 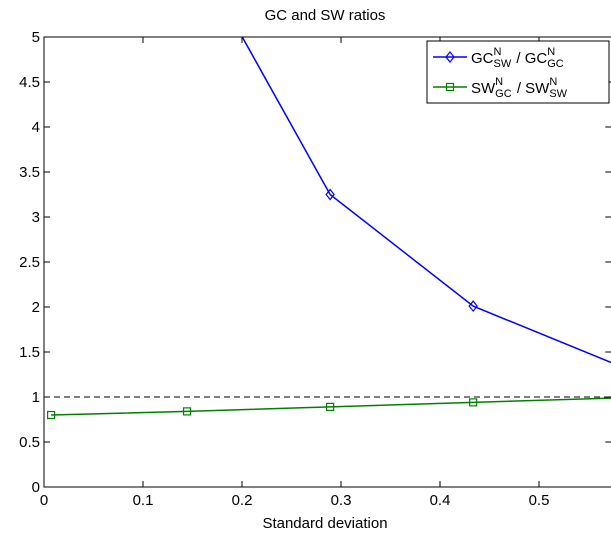 I want to click on series-line, so click(x=331, y=406).